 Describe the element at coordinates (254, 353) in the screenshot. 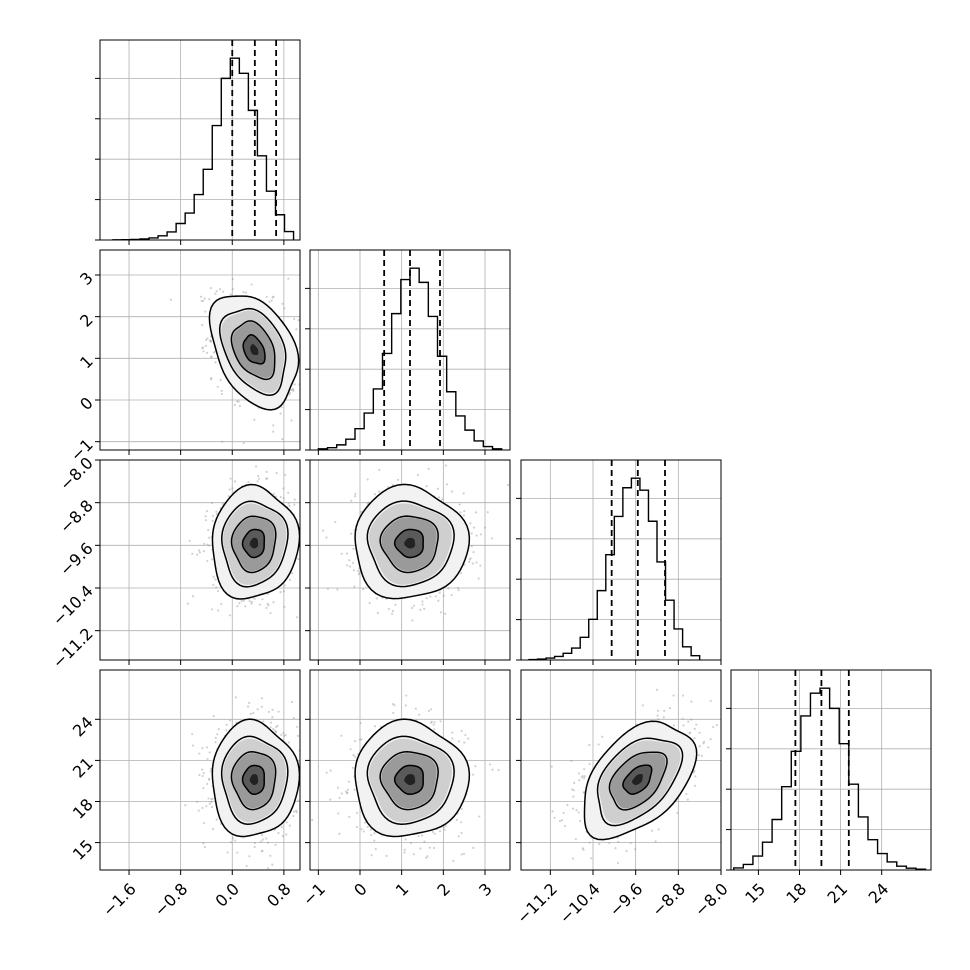

I see `contours` at that location.